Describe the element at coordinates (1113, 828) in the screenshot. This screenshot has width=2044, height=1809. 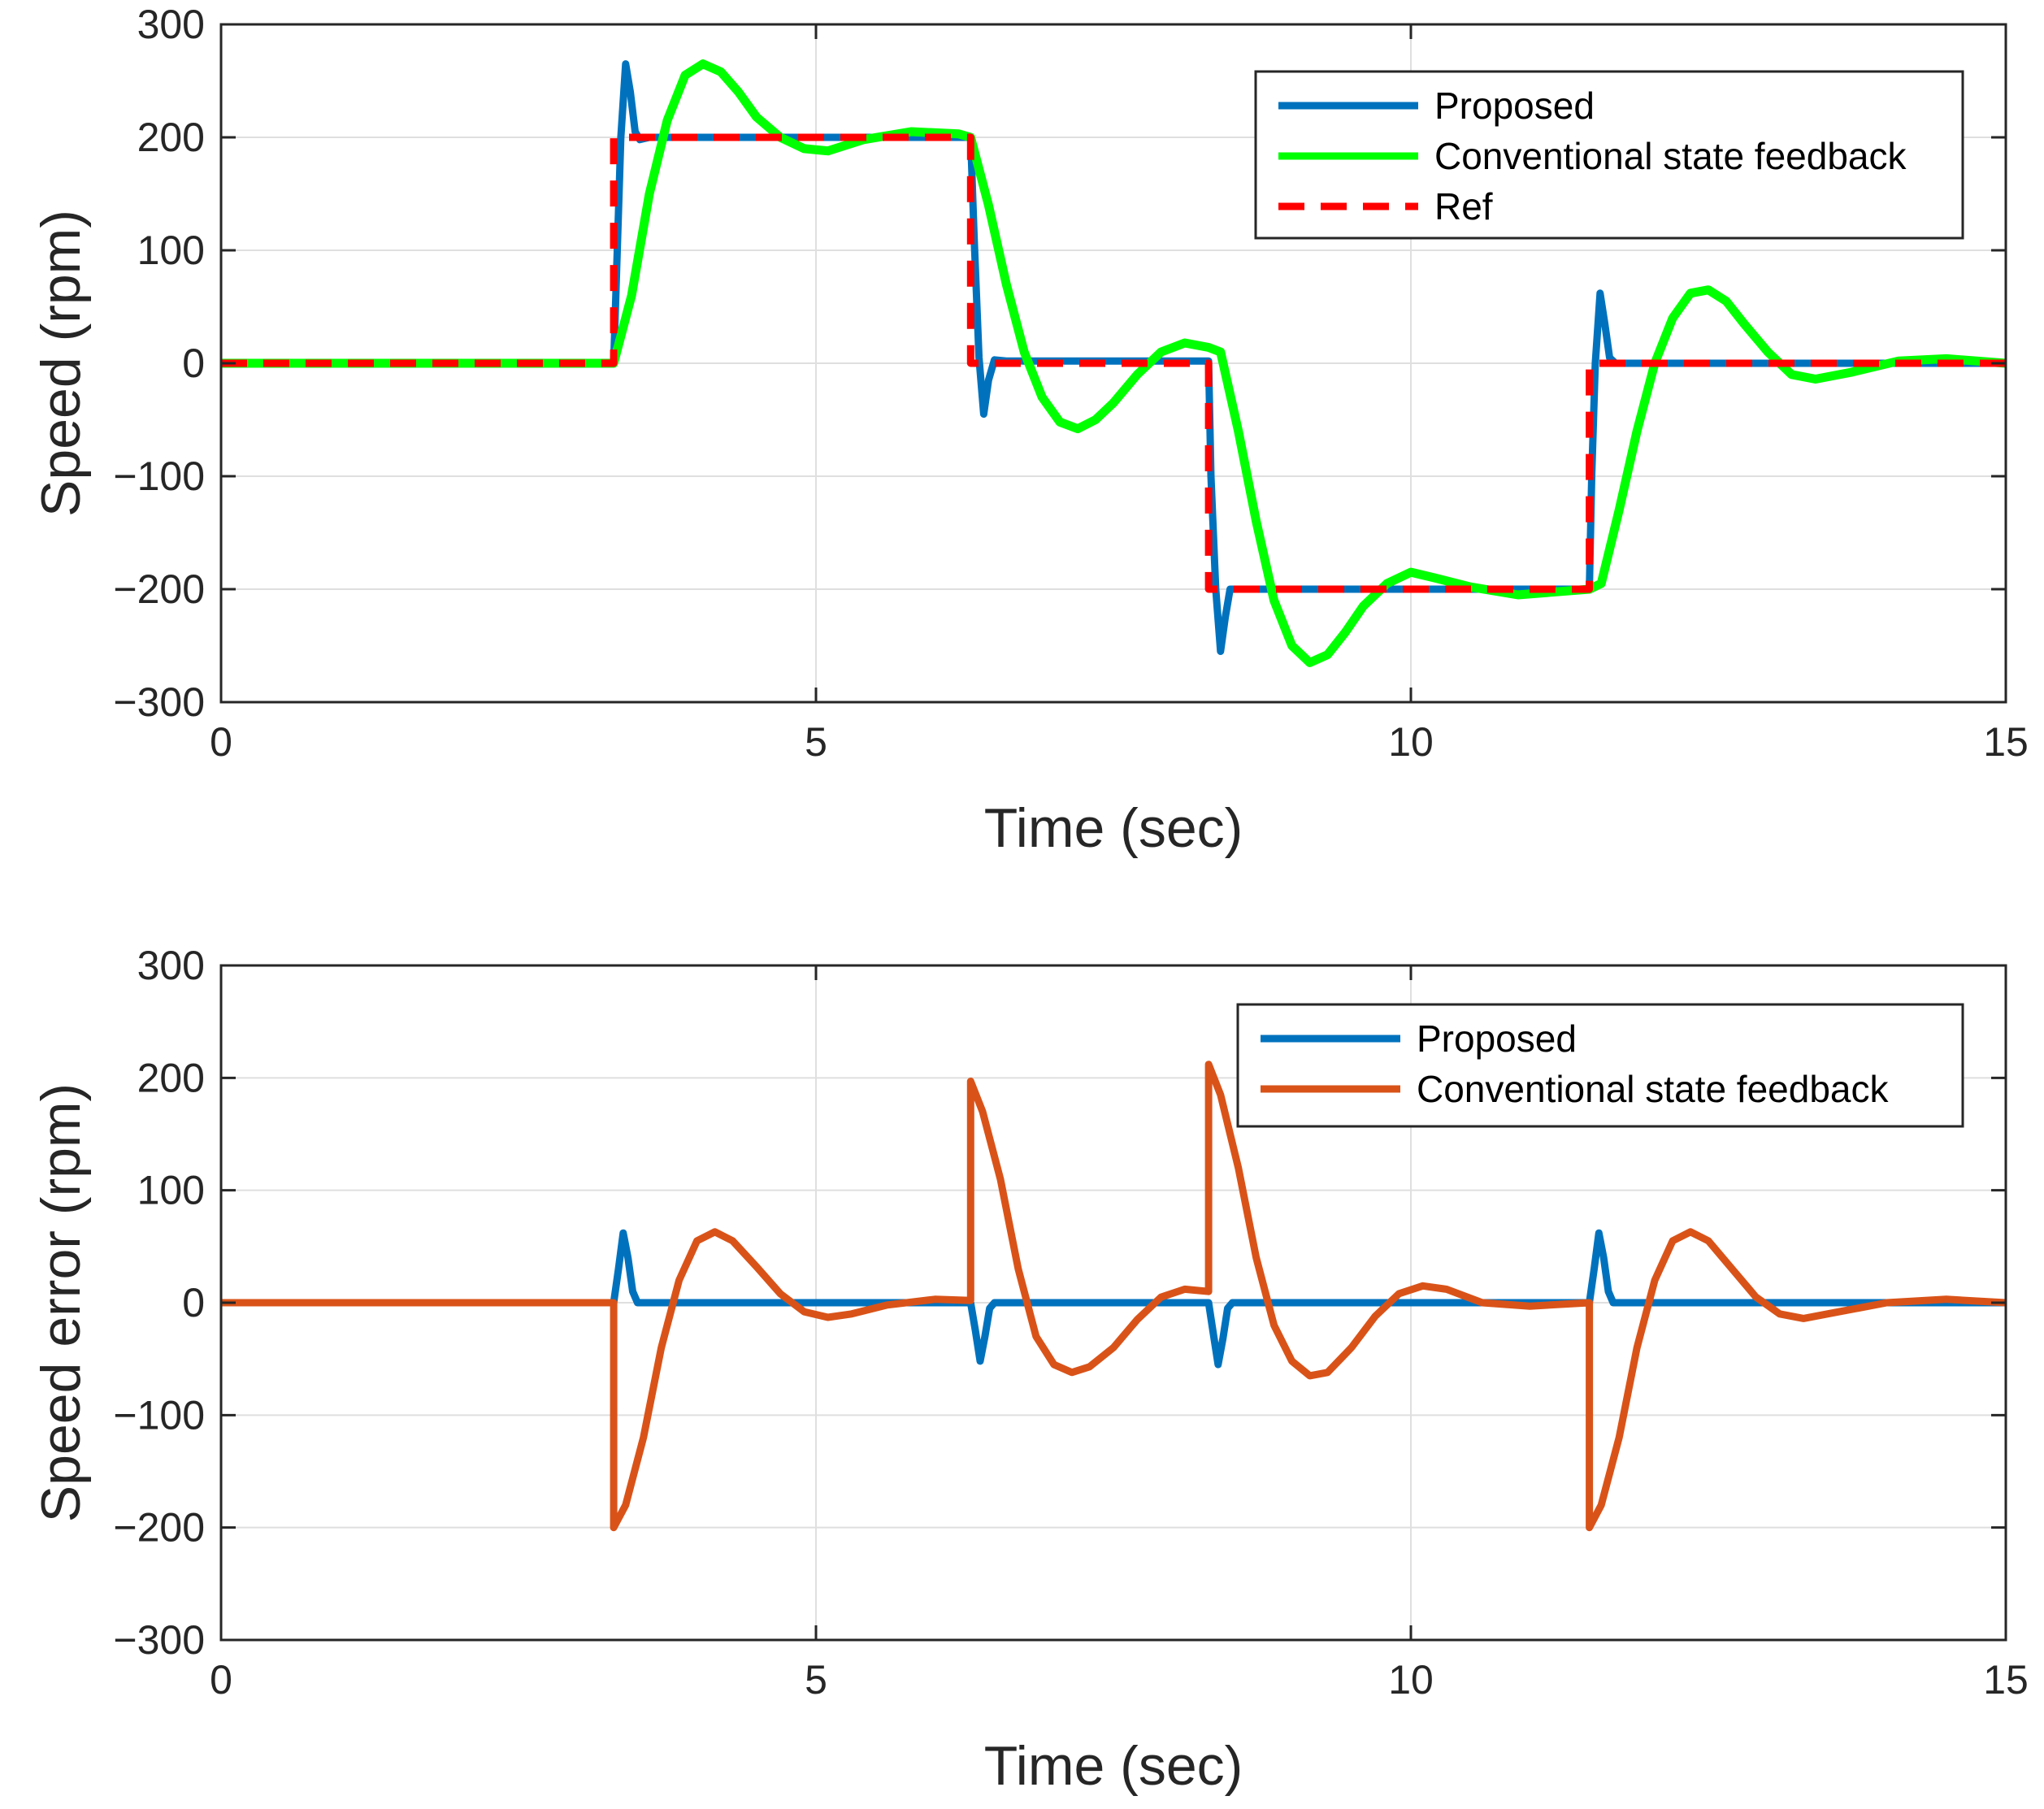
I see `speed-chart-x-axis-label: Time (sec)` at that location.